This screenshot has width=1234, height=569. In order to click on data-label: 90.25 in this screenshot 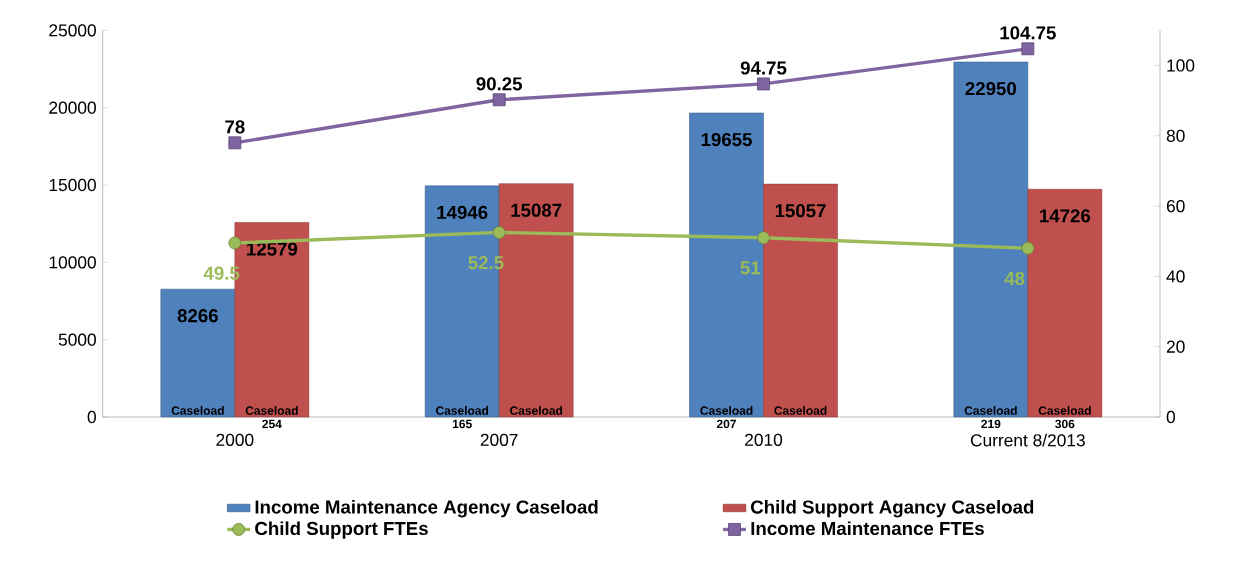, I will do `click(499, 84)`.